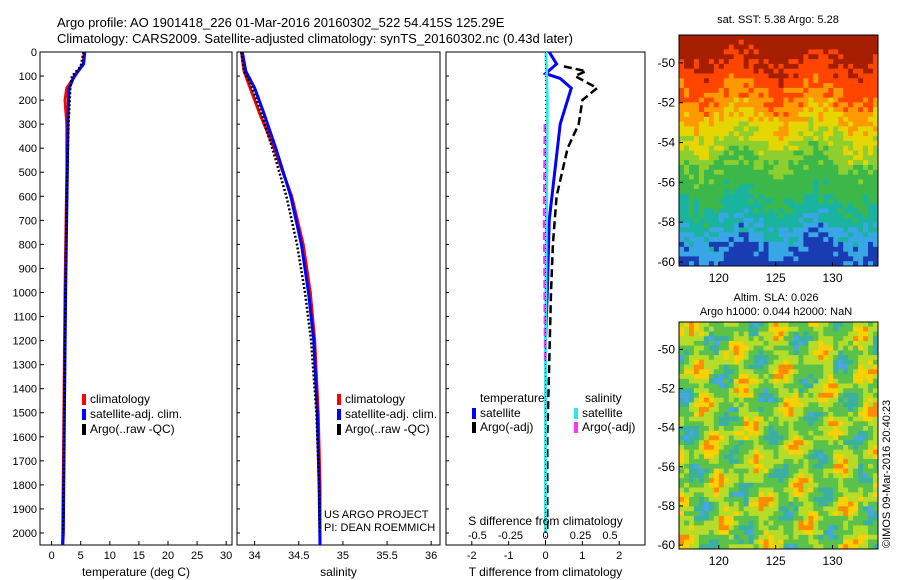 Image resolution: width=900 pixels, height=580 pixels. I want to click on map-y-tick-label: -56, so click(667, 182).